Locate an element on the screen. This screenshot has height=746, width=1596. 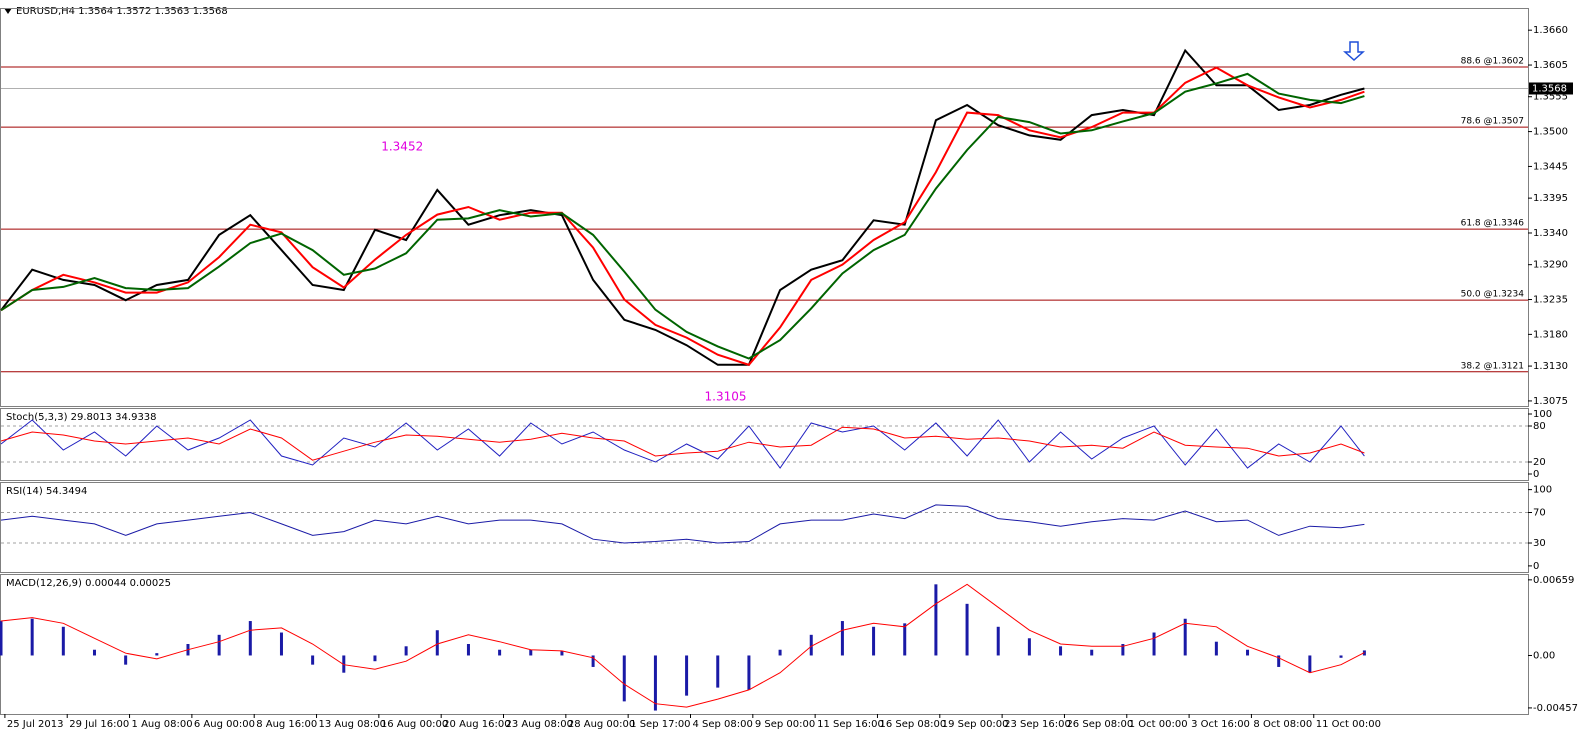
y-tick-label: 1.3340 is located at coordinates (1550, 233).